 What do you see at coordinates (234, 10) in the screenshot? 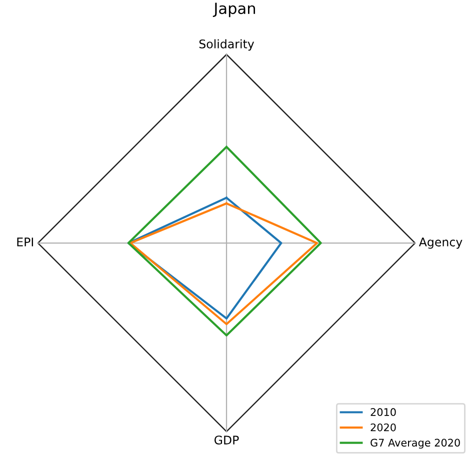
I see `chart-title: Japan` at bounding box center [234, 10].